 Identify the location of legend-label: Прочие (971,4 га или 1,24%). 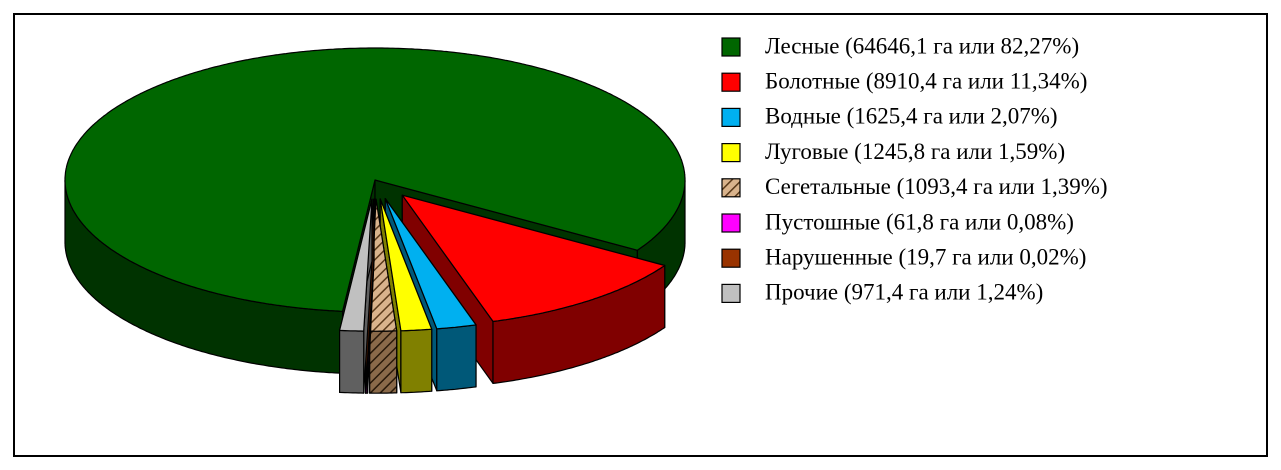
(904, 292).